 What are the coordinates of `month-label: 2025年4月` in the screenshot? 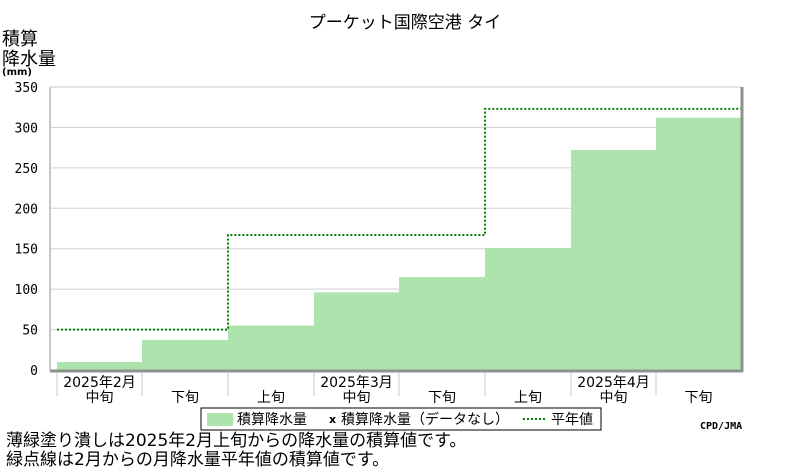 It's located at (613, 383).